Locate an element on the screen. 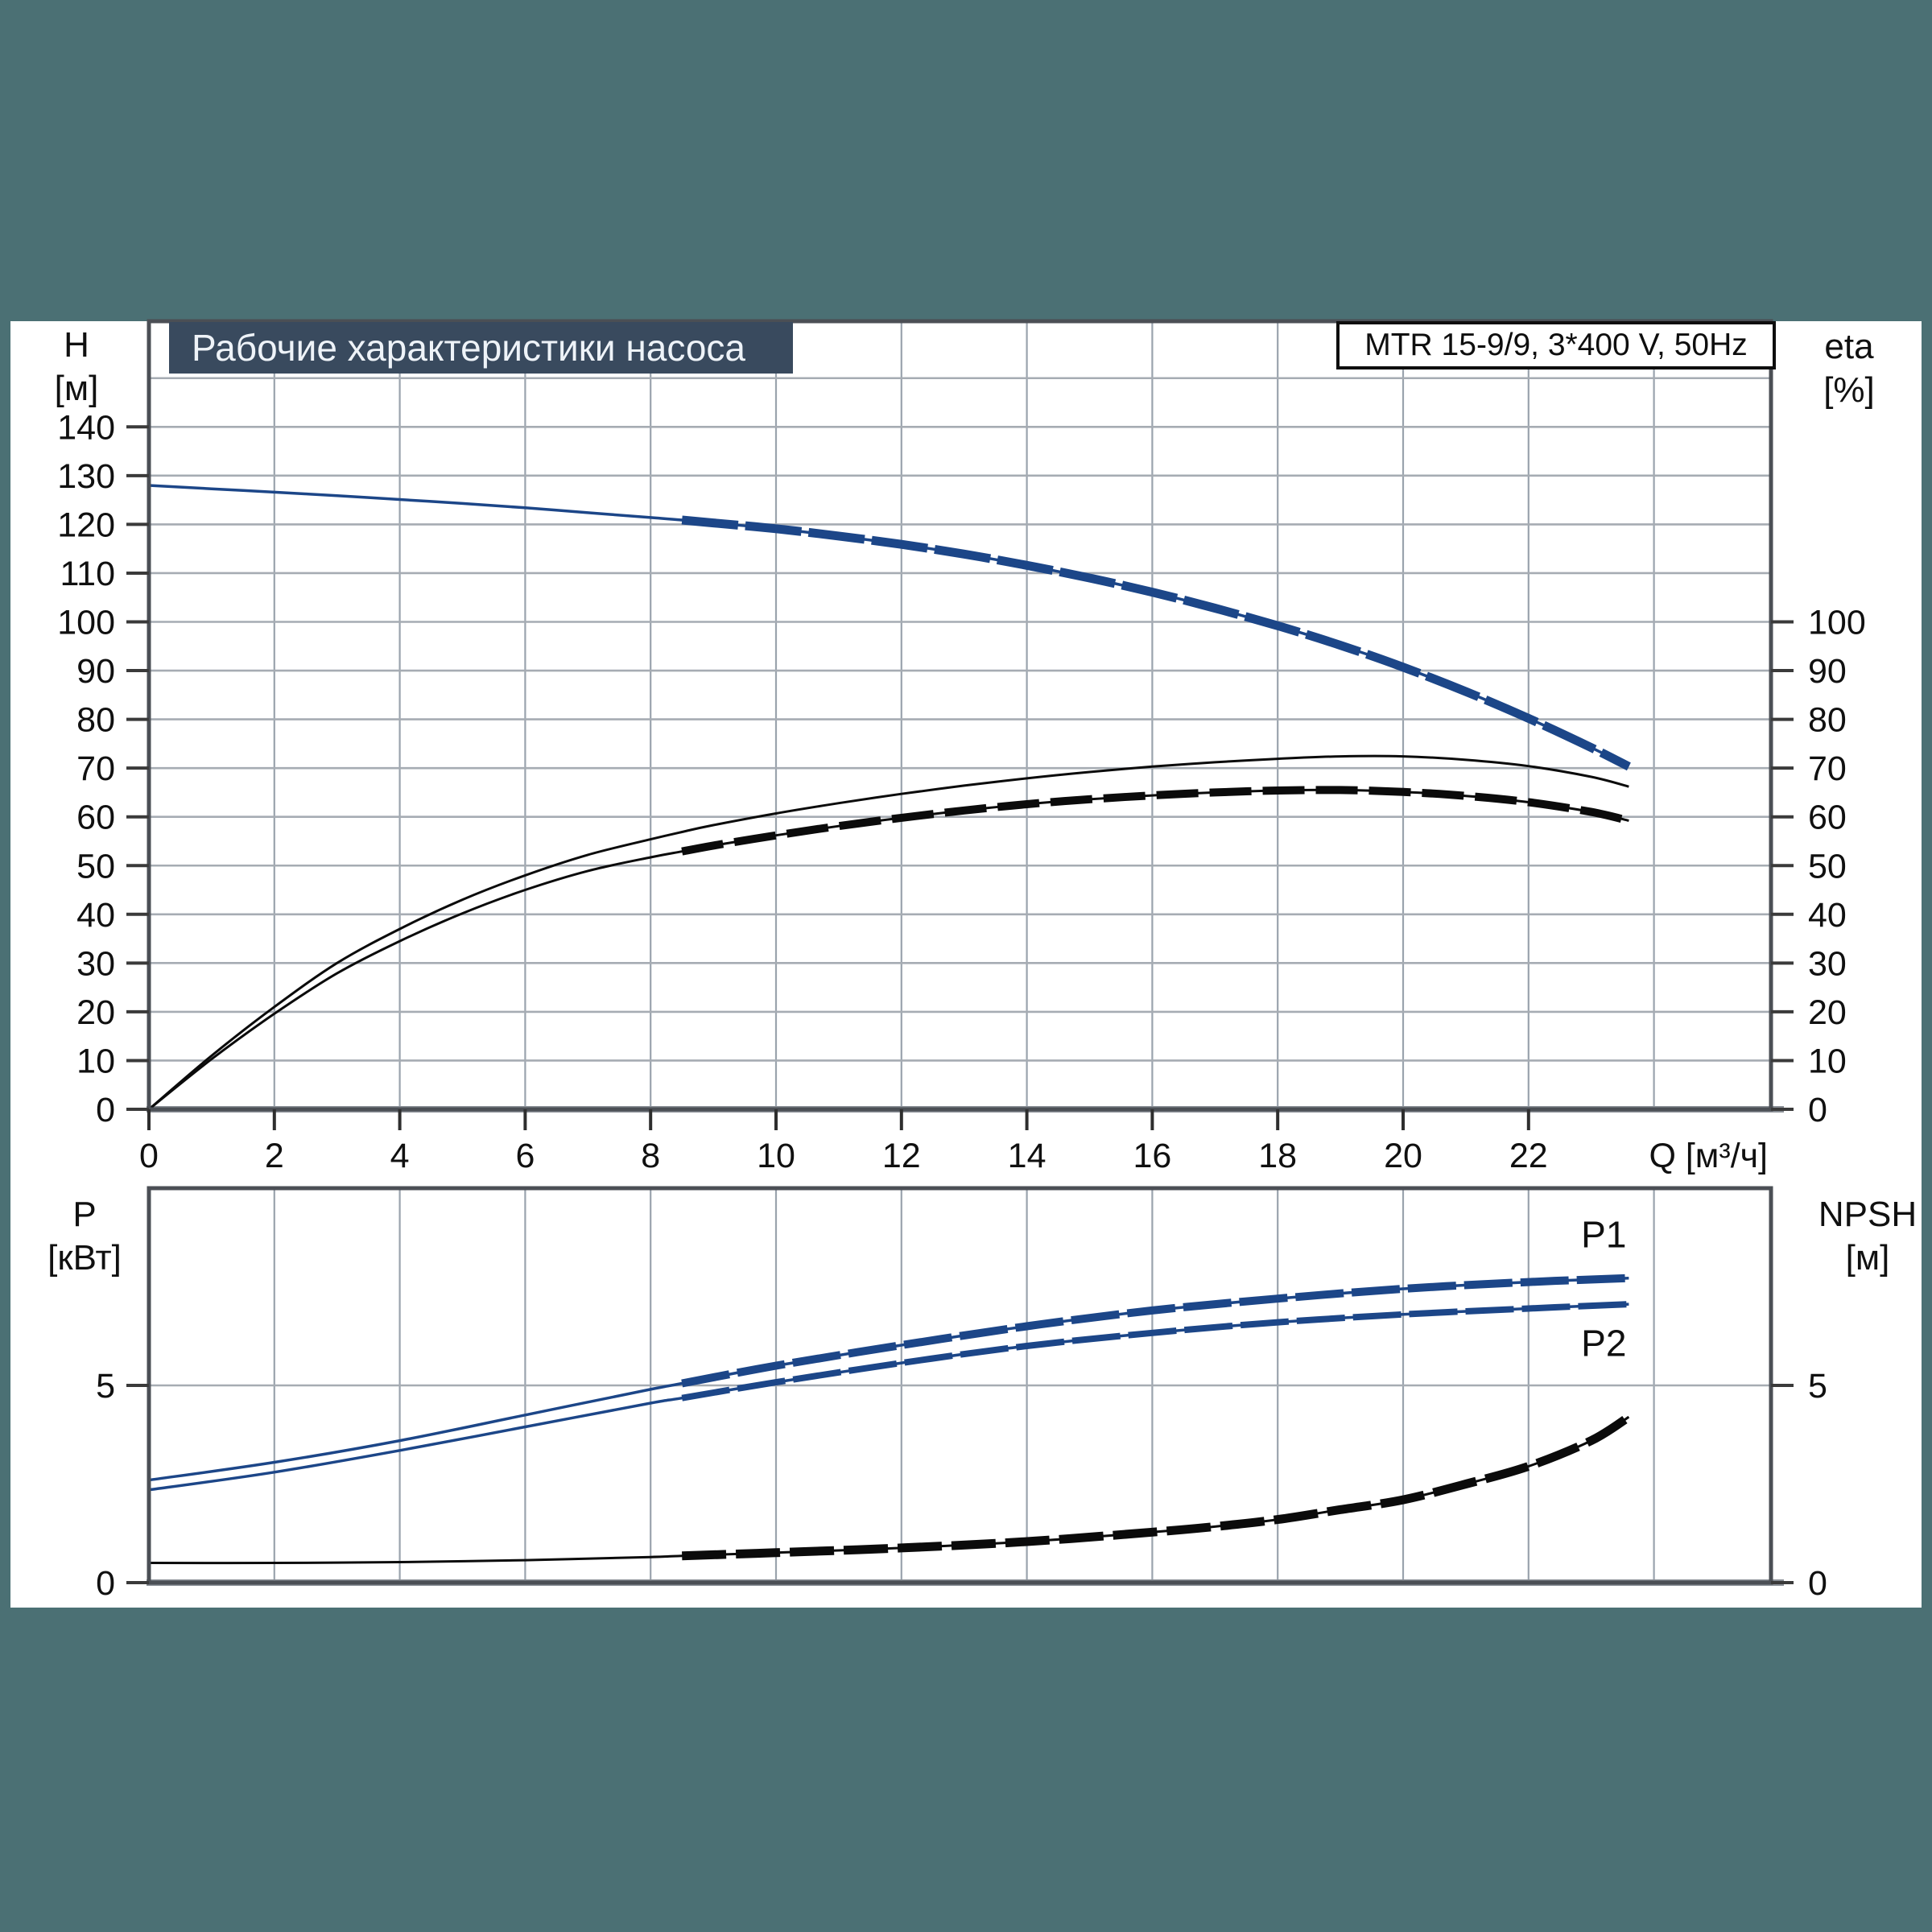  pump-model-box: MTR 15-9/9, 3*400 V, 50Hz is located at coordinates (1556, 345).